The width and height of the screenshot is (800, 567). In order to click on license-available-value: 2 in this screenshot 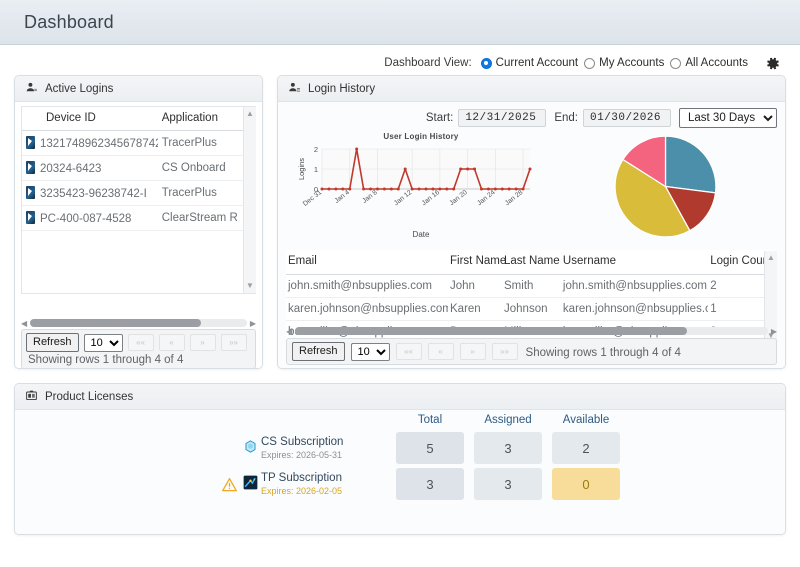, I will do `click(586, 448)`.